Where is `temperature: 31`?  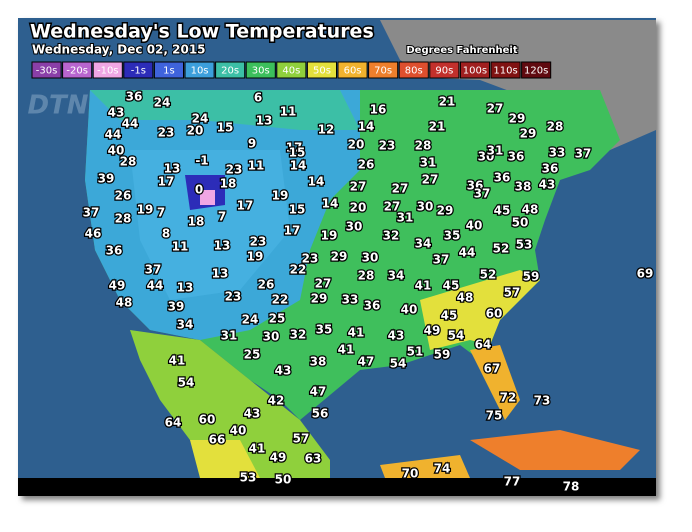
temperature: 31 is located at coordinates (495, 151).